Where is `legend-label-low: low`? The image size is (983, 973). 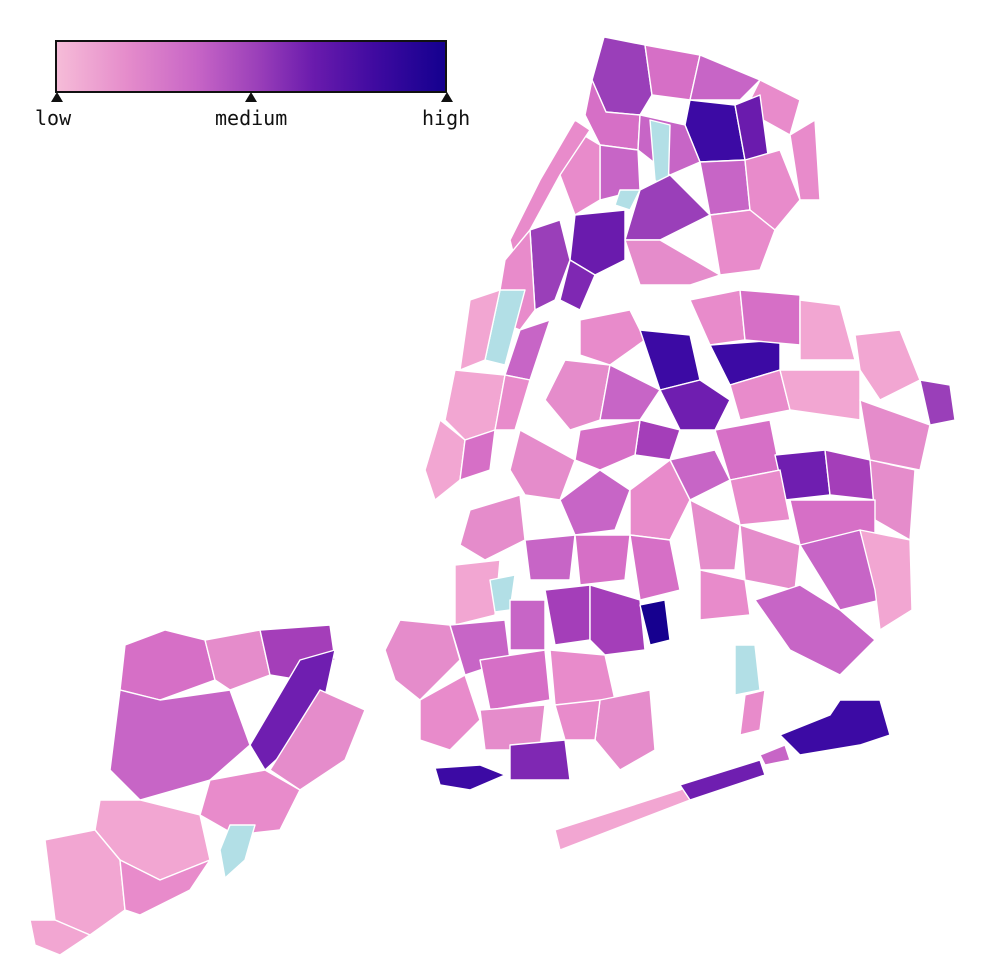 legend-label-low: low is located at coordinates (53, 118).